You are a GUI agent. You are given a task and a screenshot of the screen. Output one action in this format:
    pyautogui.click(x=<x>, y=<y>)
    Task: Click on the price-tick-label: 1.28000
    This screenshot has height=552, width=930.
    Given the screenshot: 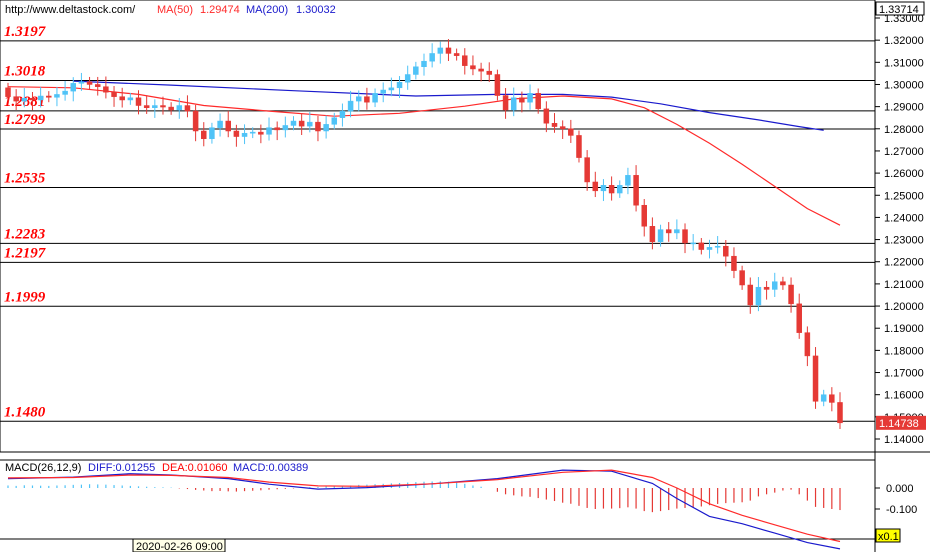 What is the action you would take?
    pyautogui.click(x=904, y=130)
    